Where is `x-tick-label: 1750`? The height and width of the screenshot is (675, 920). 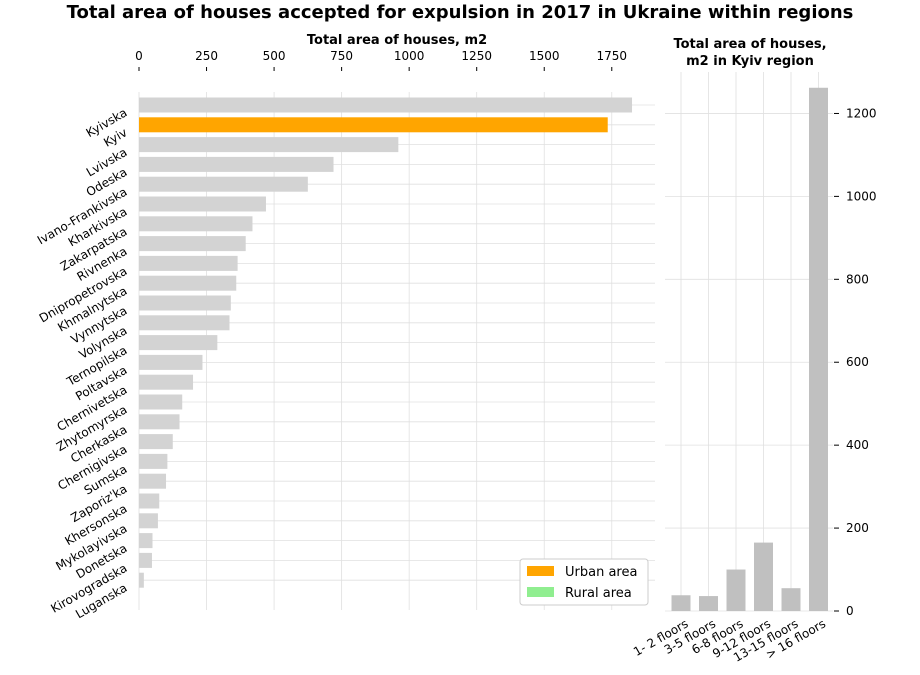
x-tick-label: 1750 is located at coordinates (612, 56).